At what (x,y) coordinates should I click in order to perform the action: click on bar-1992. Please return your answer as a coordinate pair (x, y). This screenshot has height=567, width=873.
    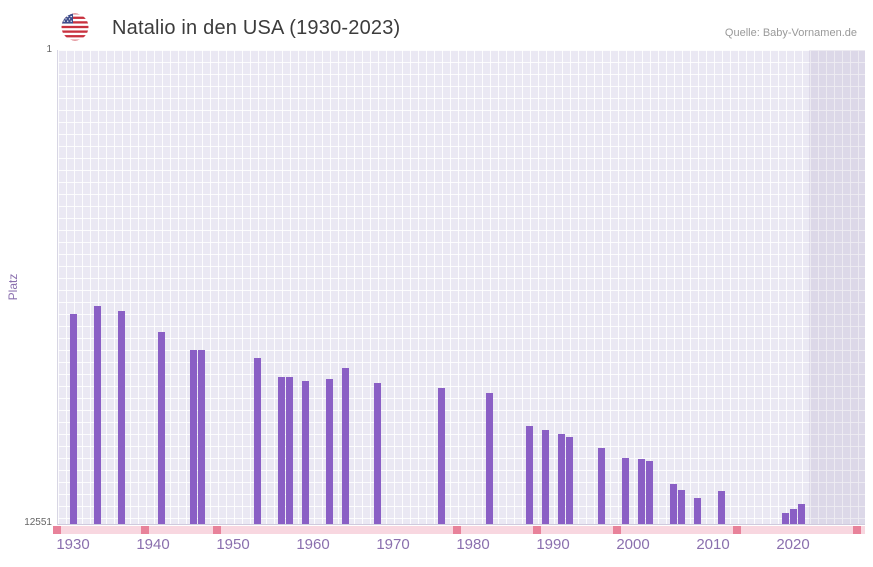
    Looking at the image, I should click on (569, 480).